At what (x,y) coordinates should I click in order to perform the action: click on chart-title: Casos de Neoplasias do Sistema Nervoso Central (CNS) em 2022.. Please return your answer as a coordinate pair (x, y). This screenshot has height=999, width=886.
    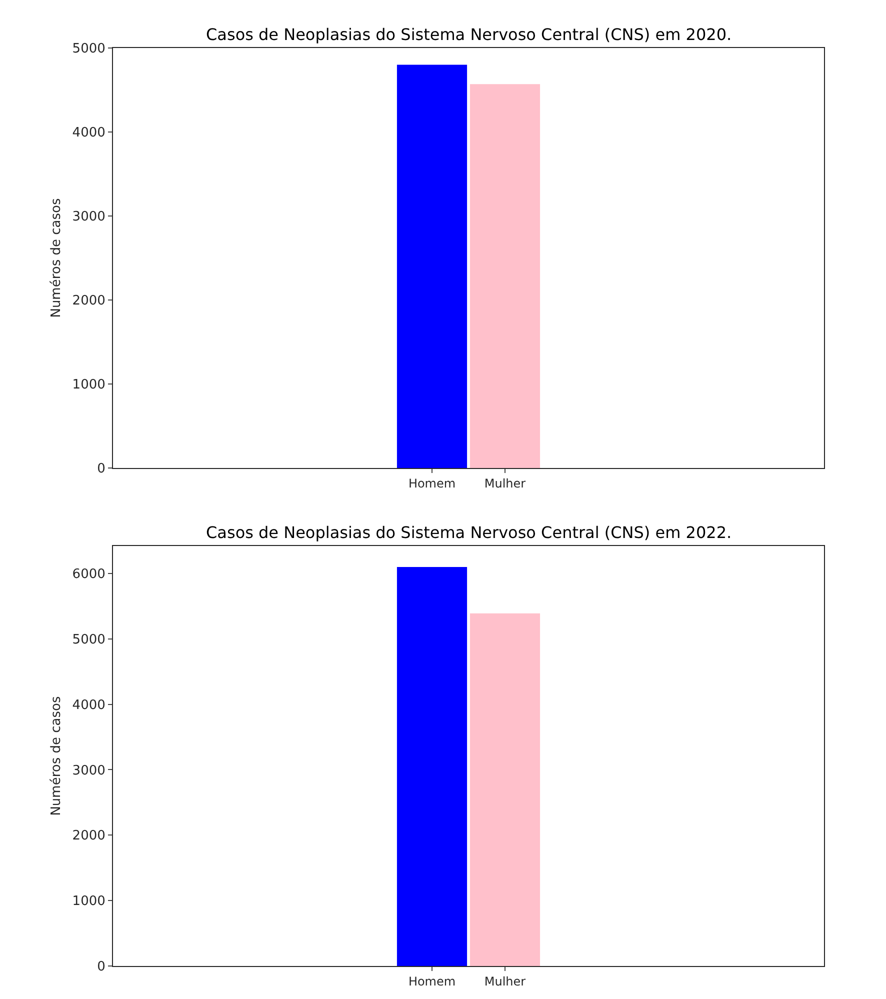
    Looking at the image, I should click on (469, 532).